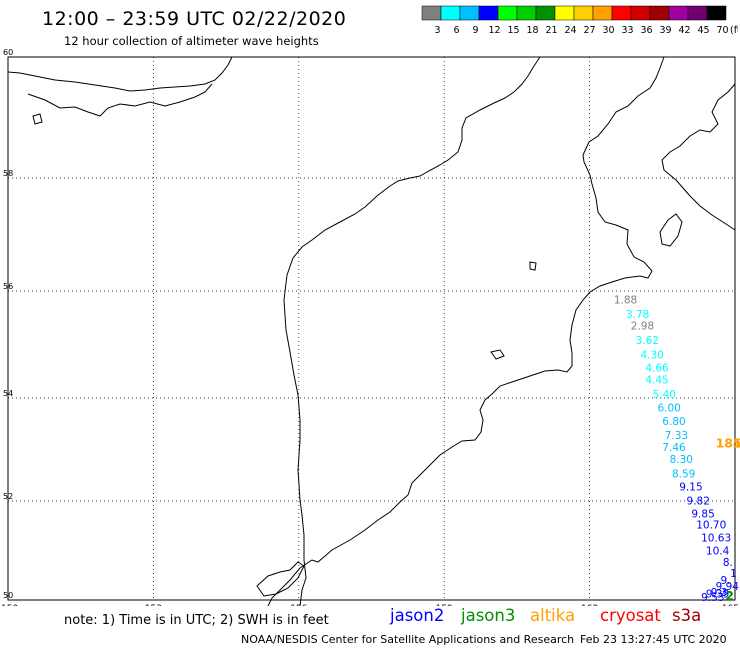 Image resolution: width=740 pixels, height=650 pixels. Describe the element at coordinates (734, 30) in the screenshot. I see `legend-unit: (ft)` at that location.